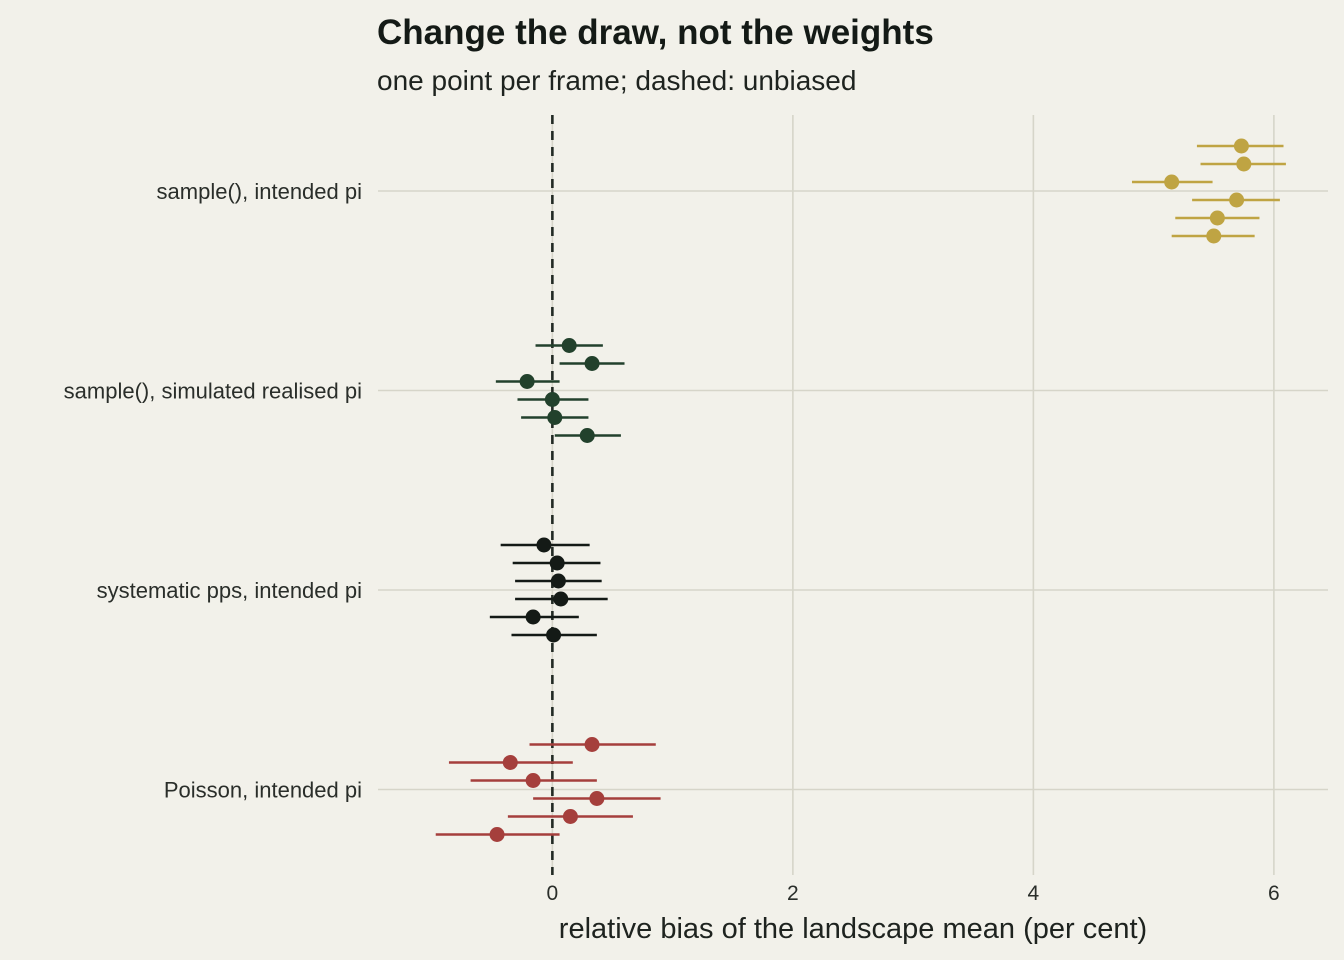 The image size is (1344, 960). Describe the element at coordinates (616, 80) in the screenshot. I see `chart-subtitle: one point per frame; dashed: unbiased` at that location.